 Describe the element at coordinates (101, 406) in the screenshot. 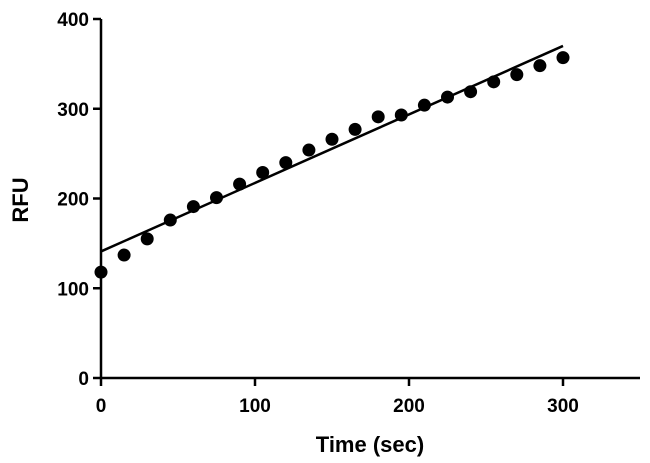

I see `x-tick-label: 0` at that location.